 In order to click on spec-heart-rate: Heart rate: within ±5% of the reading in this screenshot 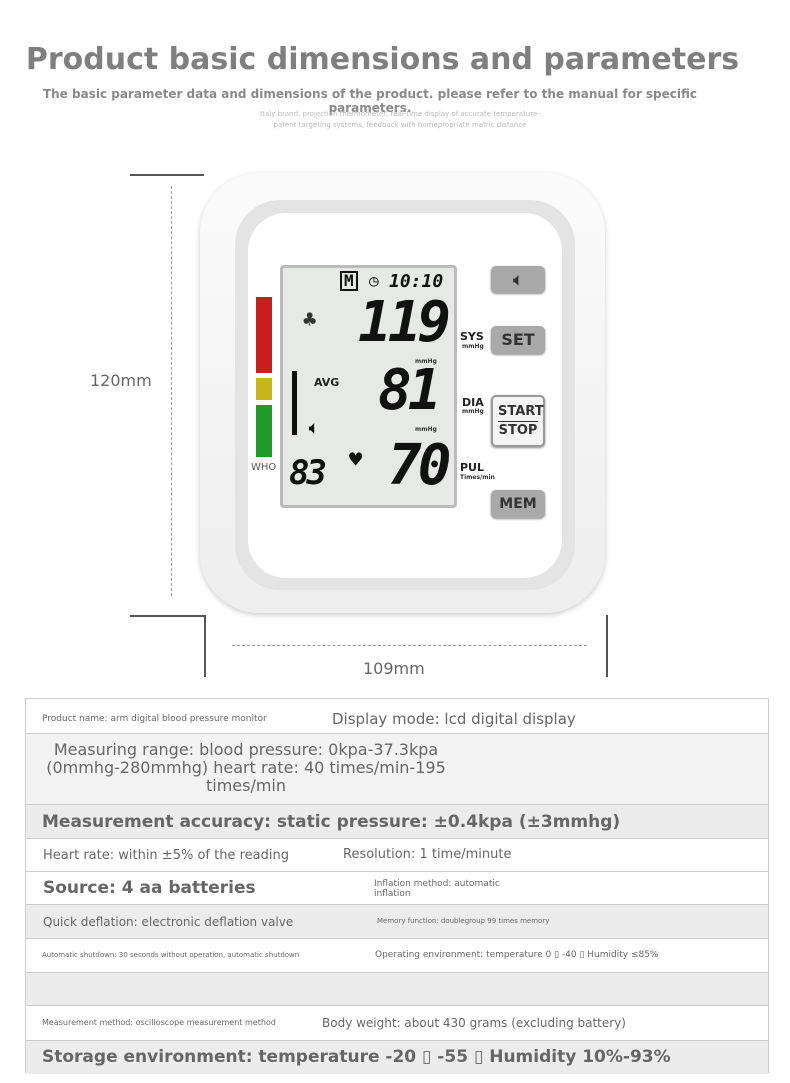, I will do `click(166, 855)`.